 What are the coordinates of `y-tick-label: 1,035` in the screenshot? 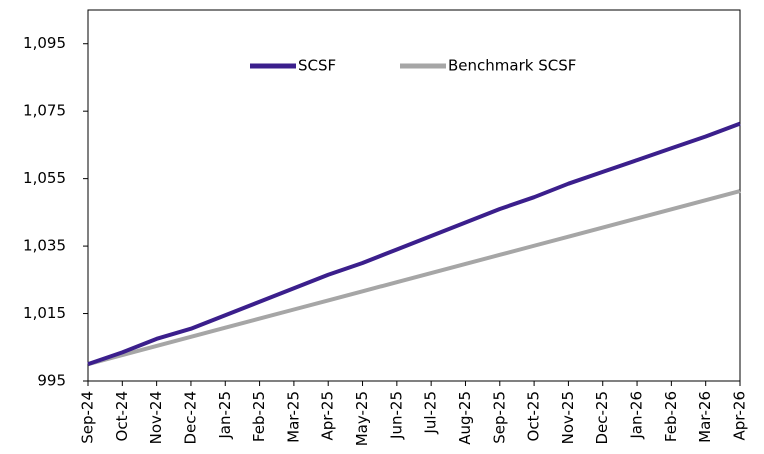 It's located at (44, 246).